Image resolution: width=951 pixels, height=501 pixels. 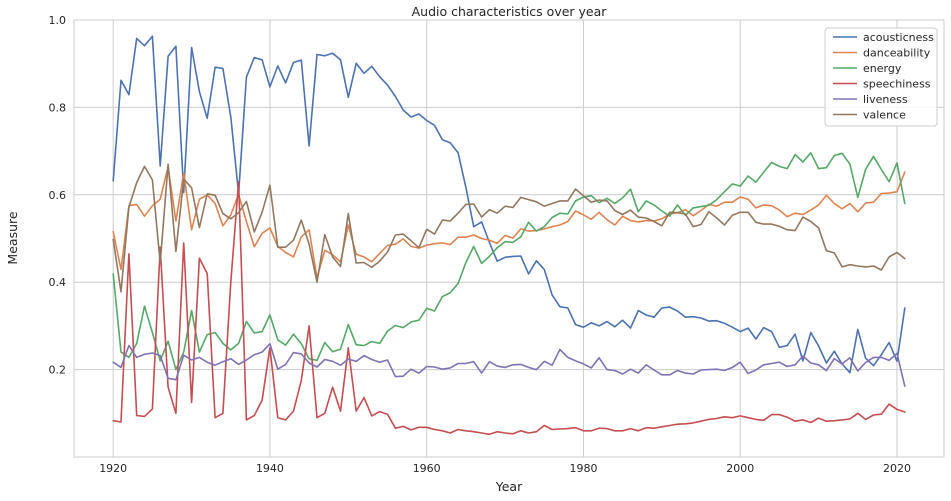 I want to click on y-tick-label: 0.8, so click(x=58, y=107).